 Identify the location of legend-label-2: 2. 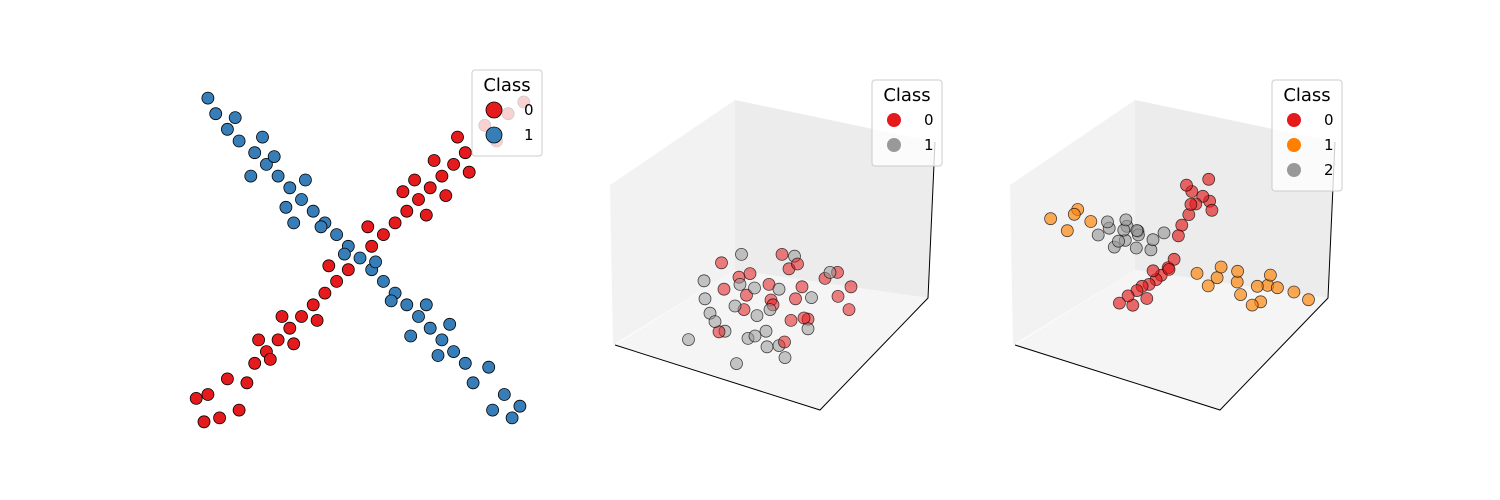
(1329, 170).